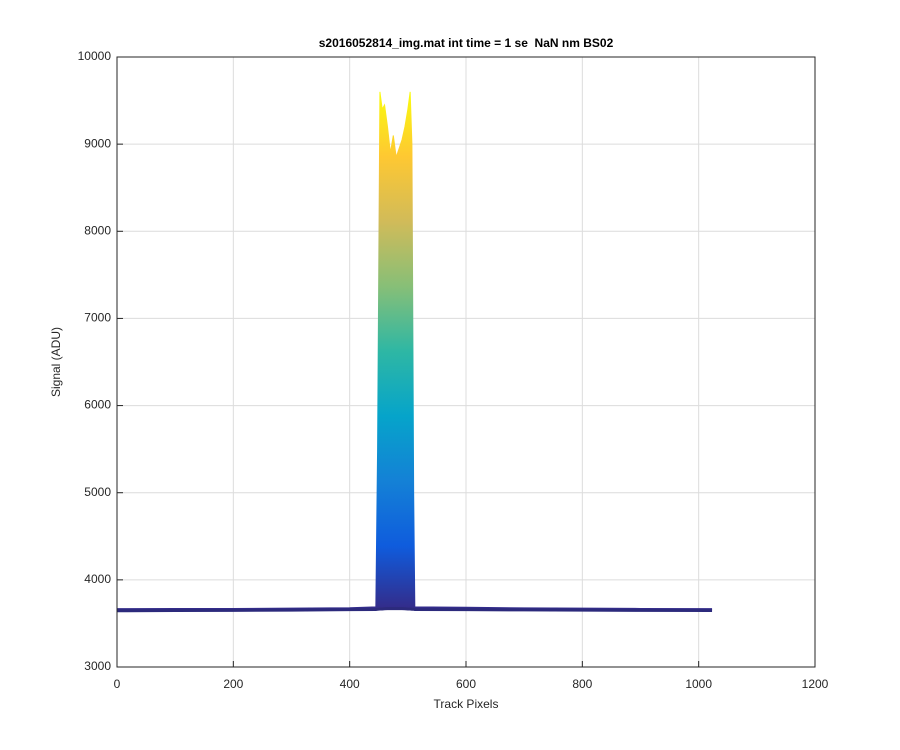  Describe the element at coordinates (97, 405) in the screenshot. I see `y-tick-label: 6000` at that location.